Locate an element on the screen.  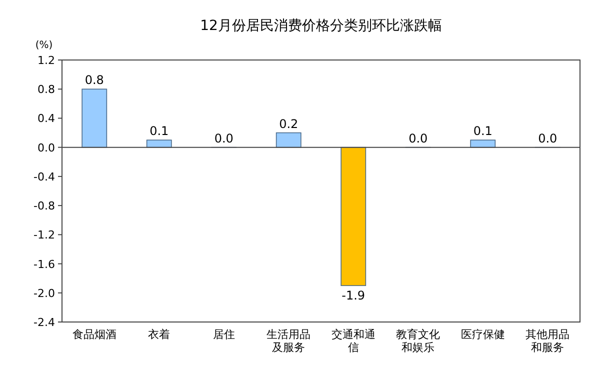
data-label: -1.9 is located at coordinates (354, 295).